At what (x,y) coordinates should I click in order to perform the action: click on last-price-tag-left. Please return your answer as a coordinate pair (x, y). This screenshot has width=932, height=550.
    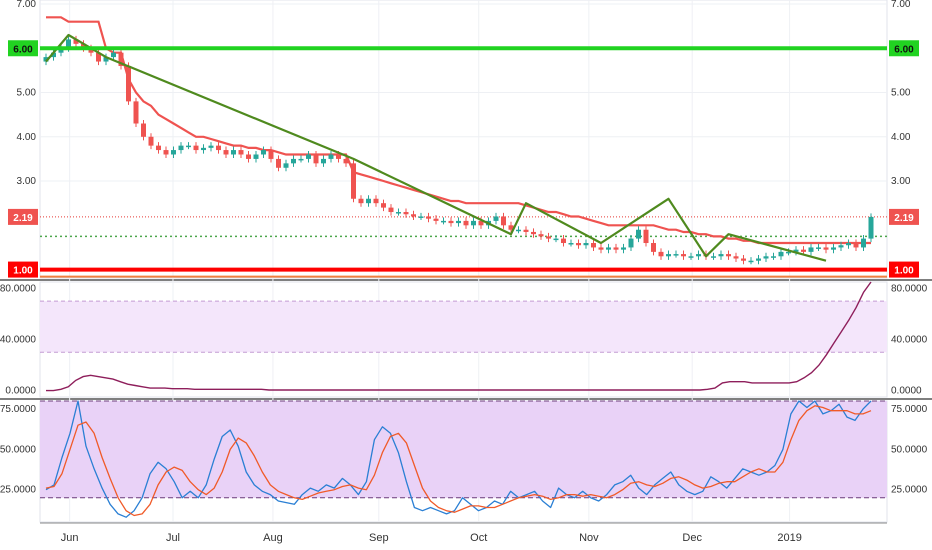
    Looking at the image, I should click on (23, 216).